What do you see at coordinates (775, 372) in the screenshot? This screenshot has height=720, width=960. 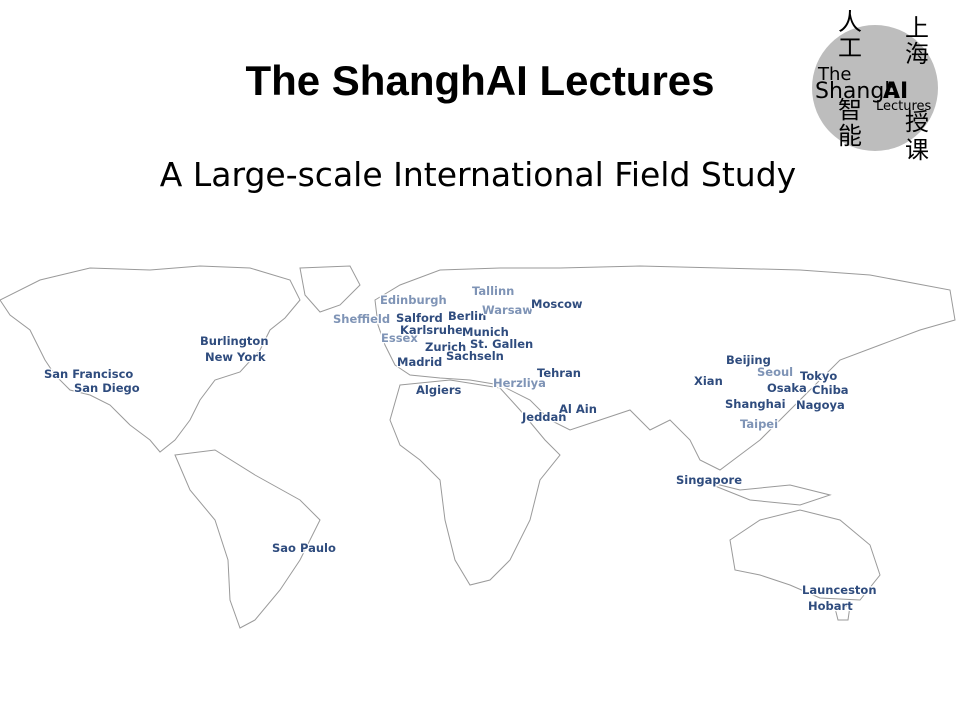 I see `city-label: Seoul` at bounding box center [775, 372].